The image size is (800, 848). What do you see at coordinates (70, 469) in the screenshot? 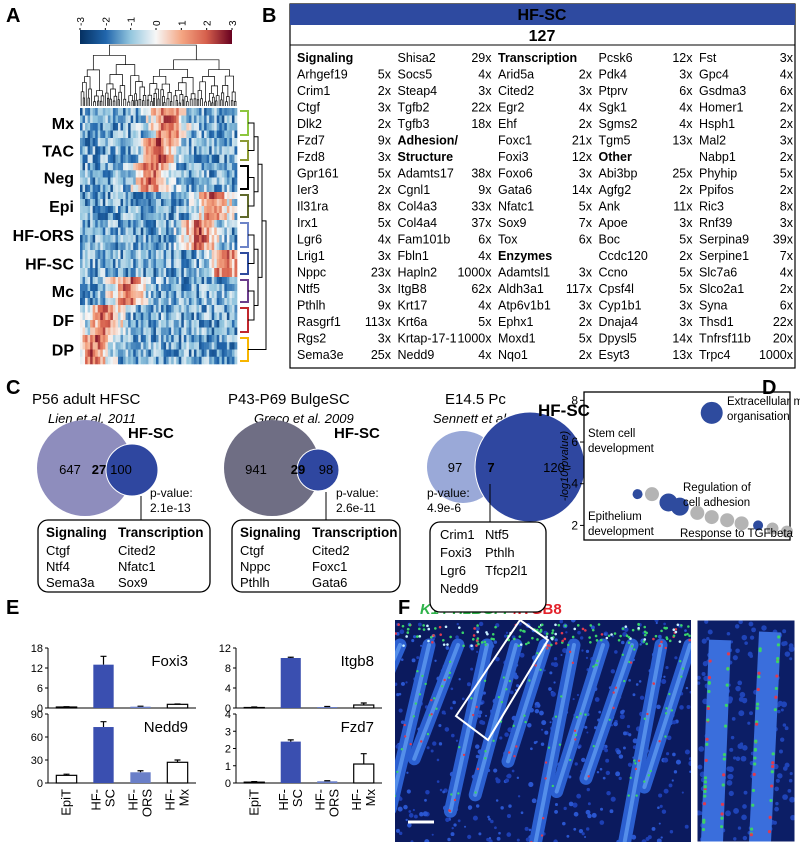
I see `venn-count: 647` at bounding box center [70, 469].